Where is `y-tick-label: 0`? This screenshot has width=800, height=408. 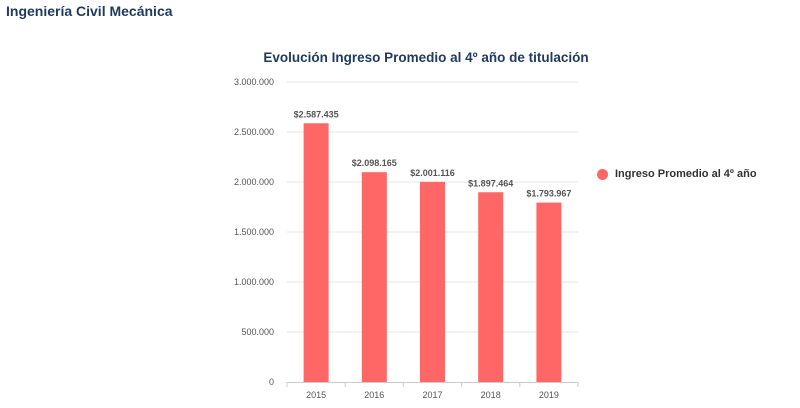
y-tick-label: 0 is located at coordinates (271, 382).